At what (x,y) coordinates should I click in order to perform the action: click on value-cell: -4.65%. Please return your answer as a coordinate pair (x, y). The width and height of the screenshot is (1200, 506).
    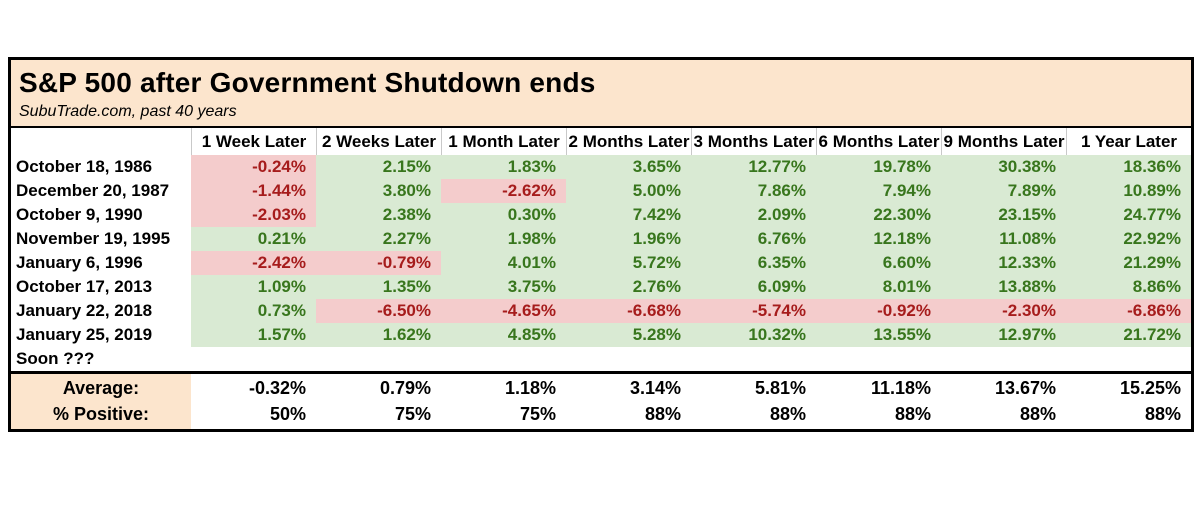
    Looking at the image, I should click on (503, 311).